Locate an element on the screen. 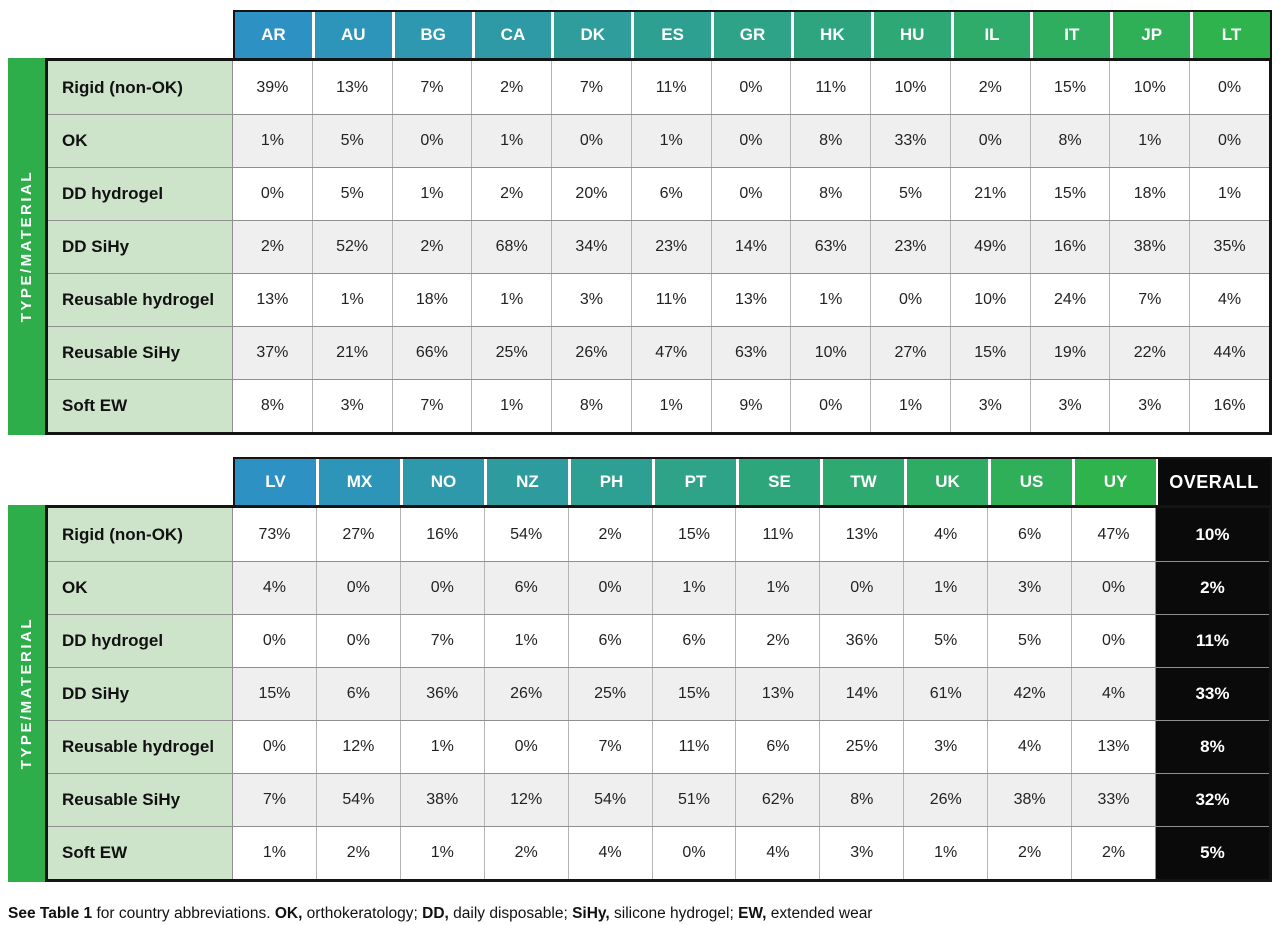  data-cell: 19% is located at coordinates (1069, 353).